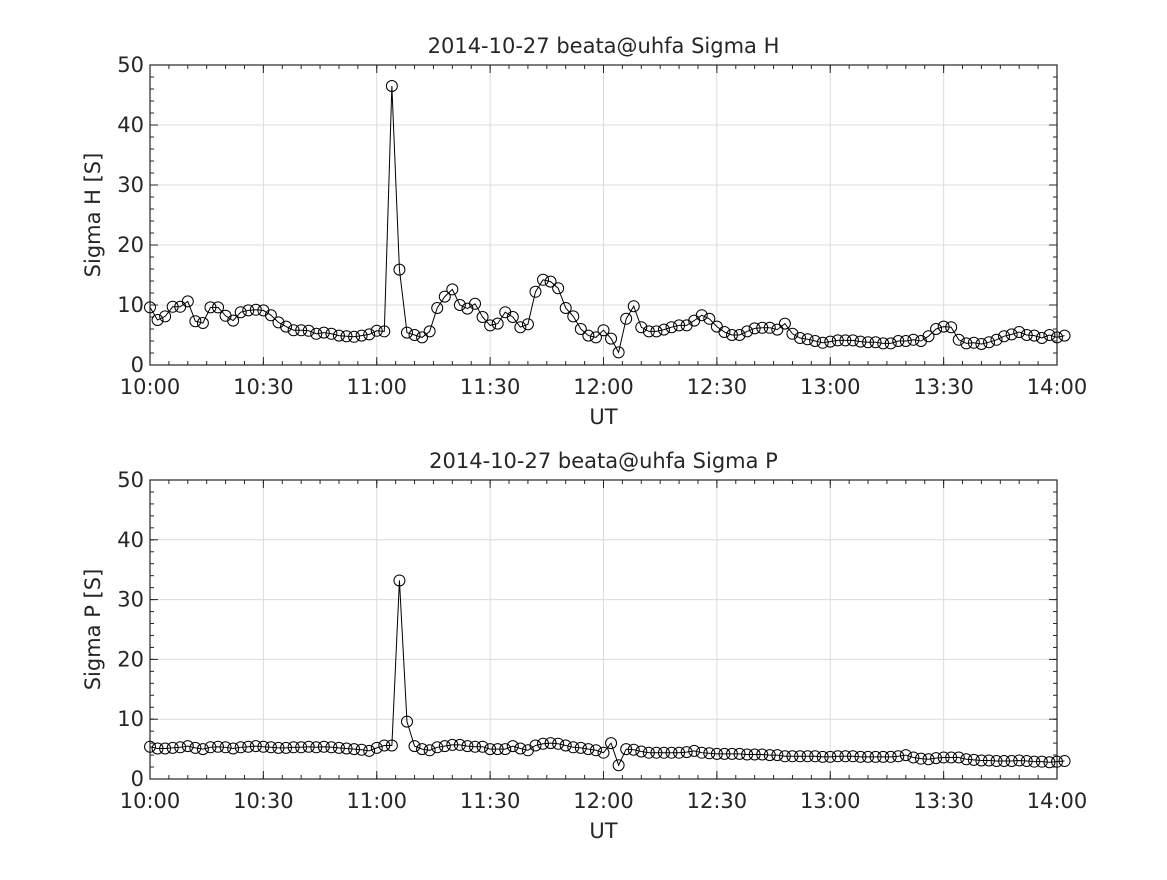 This screenshot has width=1167, height=880. Describe the element at coordinates (137, 779) in the screenshot. I see `y-tick-label: 0` at that location.